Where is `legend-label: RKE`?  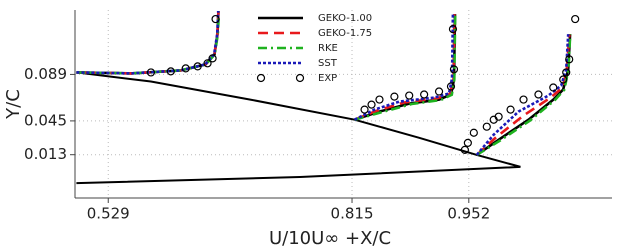
legend-label: RKE is located at coordinates (328, 48).